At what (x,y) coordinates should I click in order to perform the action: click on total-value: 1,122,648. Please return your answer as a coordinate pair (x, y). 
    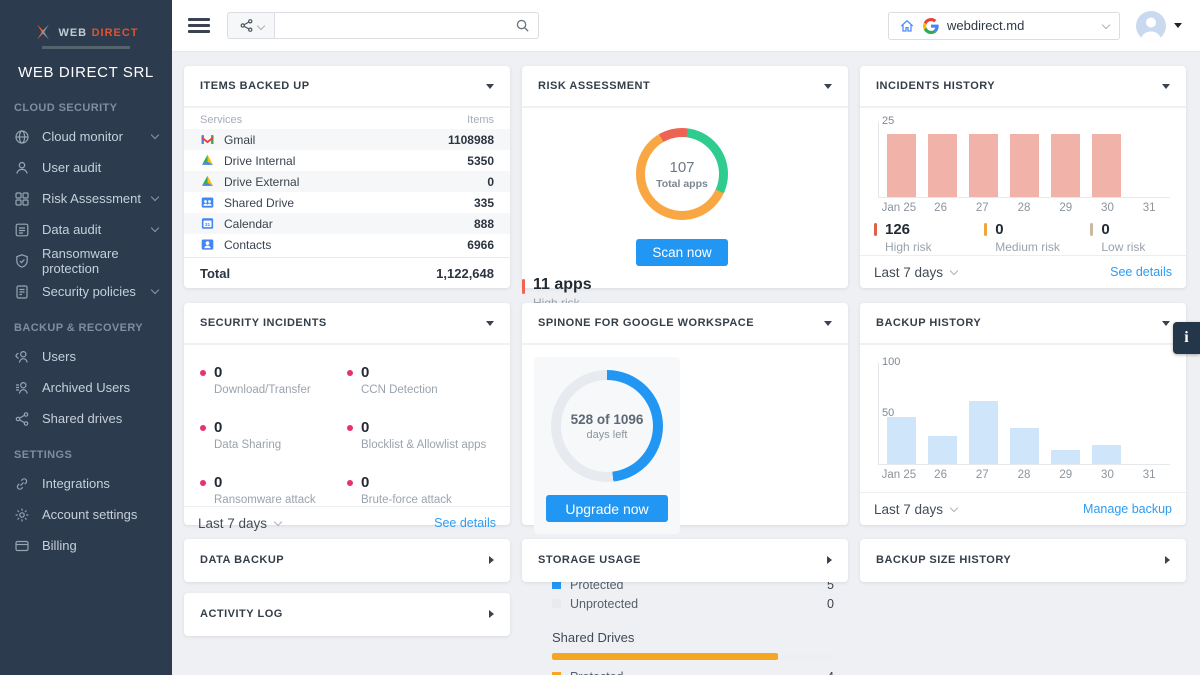
    Looking at the image, I should click on (465, 273).